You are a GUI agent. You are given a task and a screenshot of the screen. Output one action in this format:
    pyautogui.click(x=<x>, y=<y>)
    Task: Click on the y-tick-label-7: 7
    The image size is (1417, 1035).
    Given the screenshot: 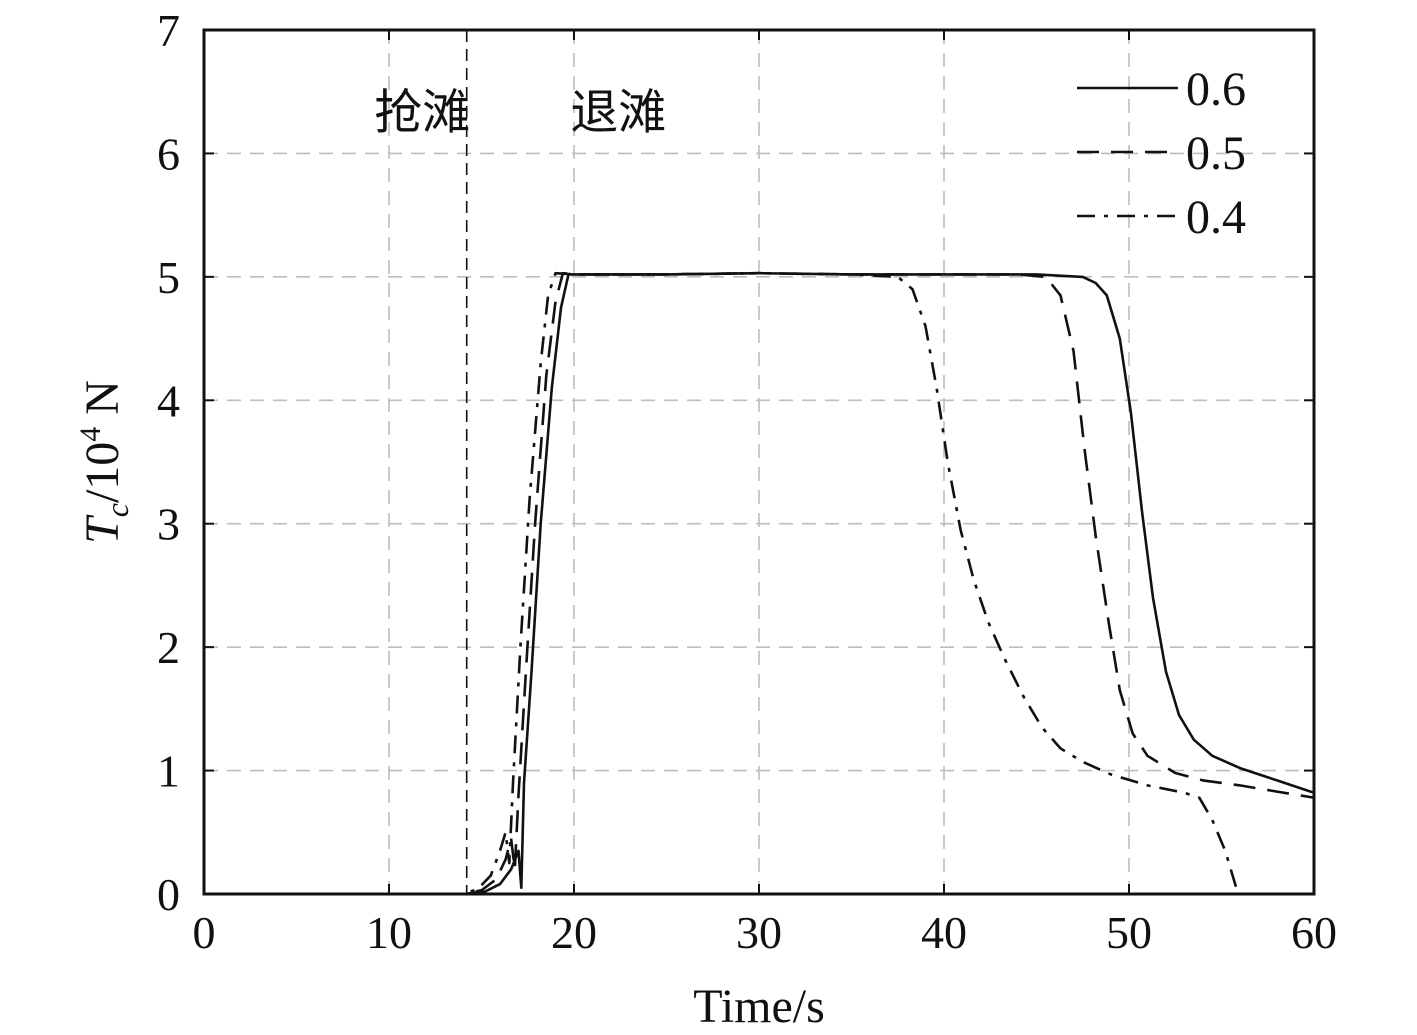 What is the action you would take?
    pyautogui.click(x=168, y=30)
    